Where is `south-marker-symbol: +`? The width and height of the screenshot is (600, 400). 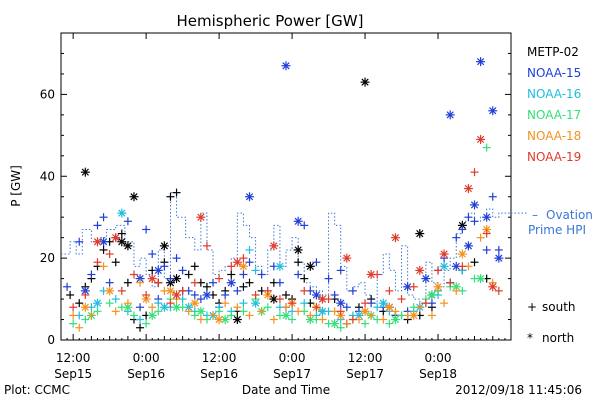 south-marker-symbol: + is located at coordinates (532, 307).